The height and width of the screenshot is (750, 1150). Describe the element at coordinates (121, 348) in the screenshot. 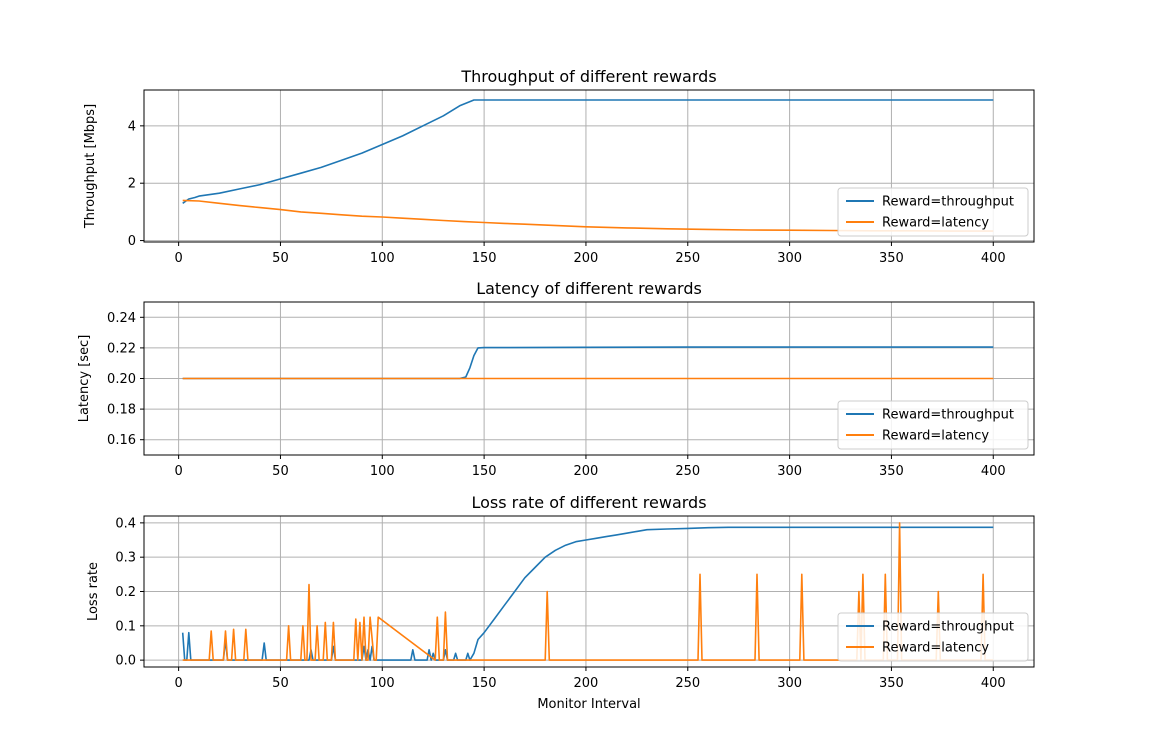

I see `y-tick-label: 0.22` at that location.